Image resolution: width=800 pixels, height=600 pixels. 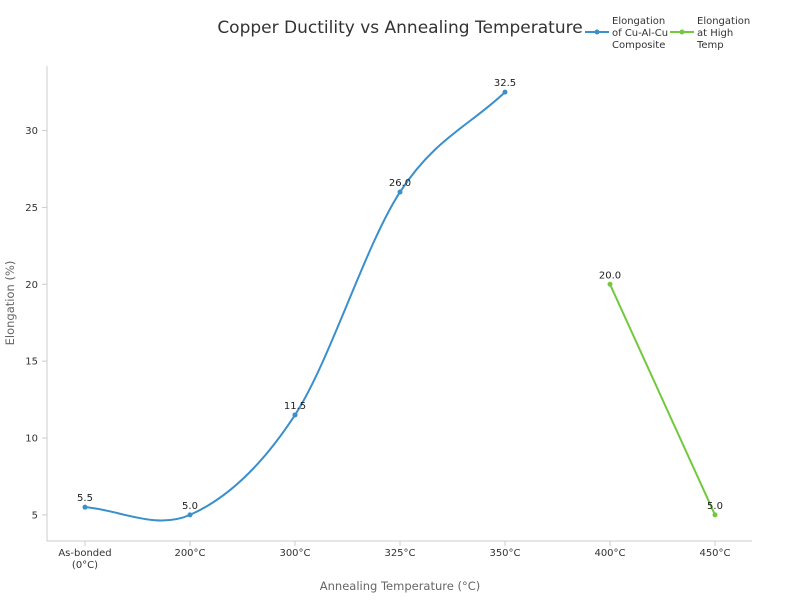 What do you see at coordinates (295, 406) in the screenshot?
I see `data-label: 11.5` at bounding box center [295, 406].